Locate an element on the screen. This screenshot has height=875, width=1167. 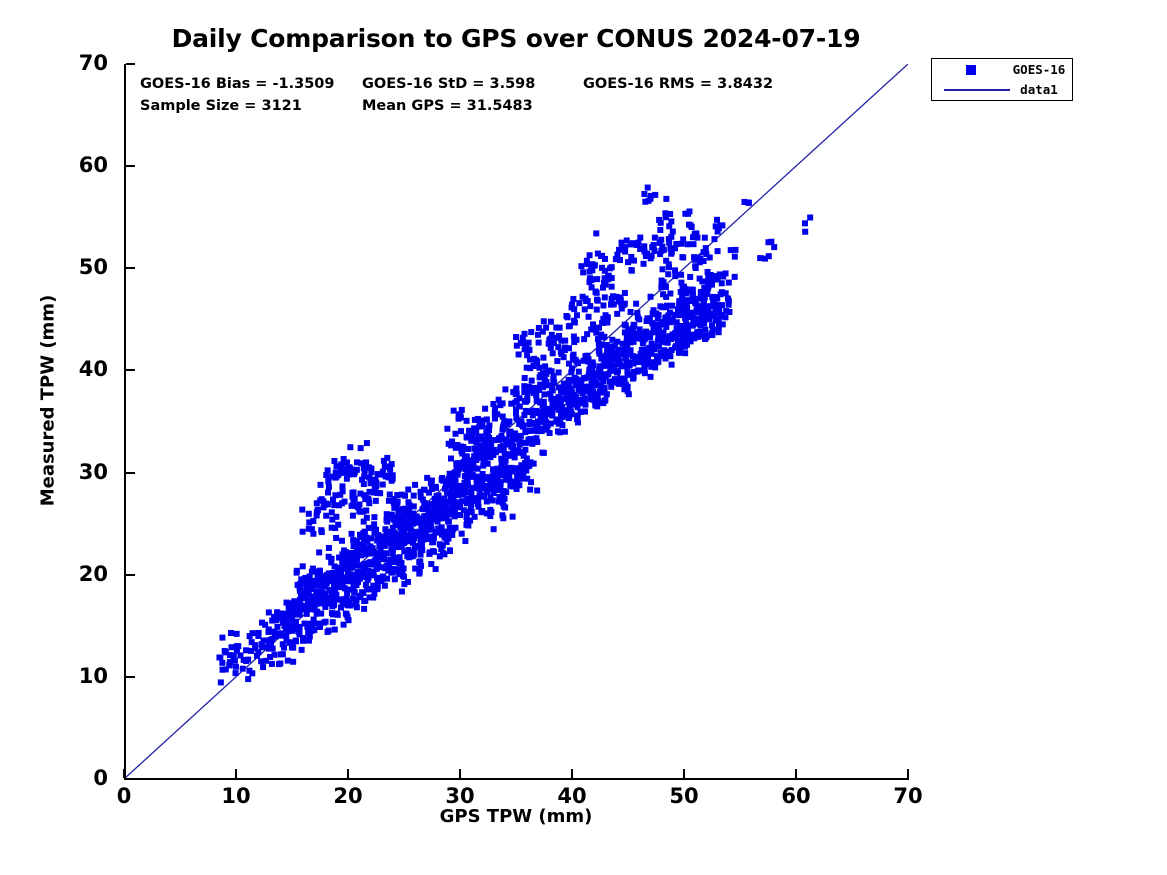
legend-entry-goes16: GOES-16 is located at coordinates (1003, 70).